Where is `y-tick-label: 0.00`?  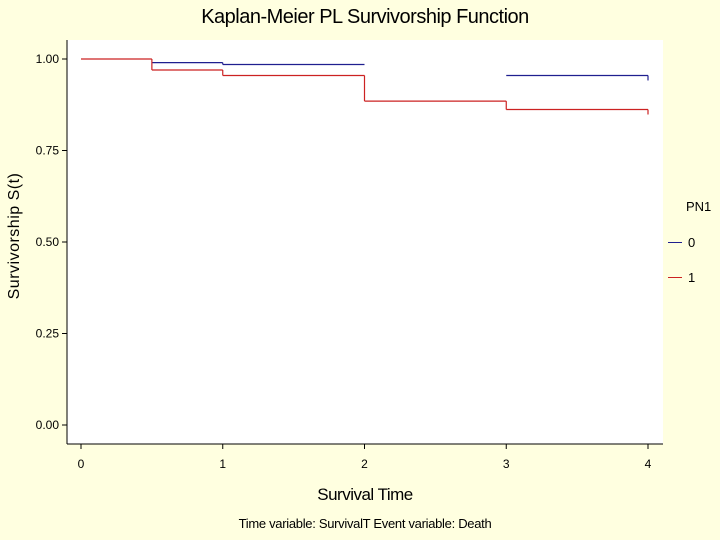
y-tick-label: 0.00 is located at coordinates (48, 425).